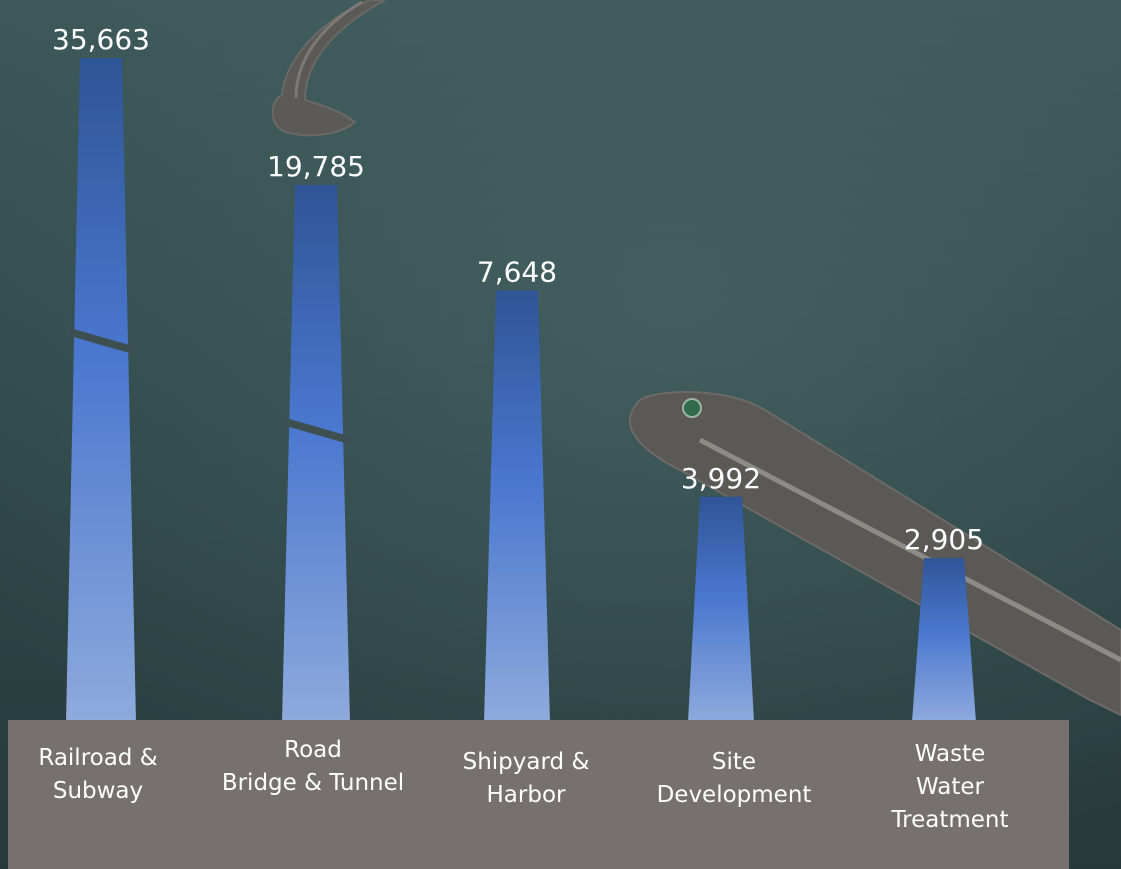  What do you see at coordinates (101, 340) in the screenshot?
I see `axis-break-railroad-subway` at bounding box center [101, 340].